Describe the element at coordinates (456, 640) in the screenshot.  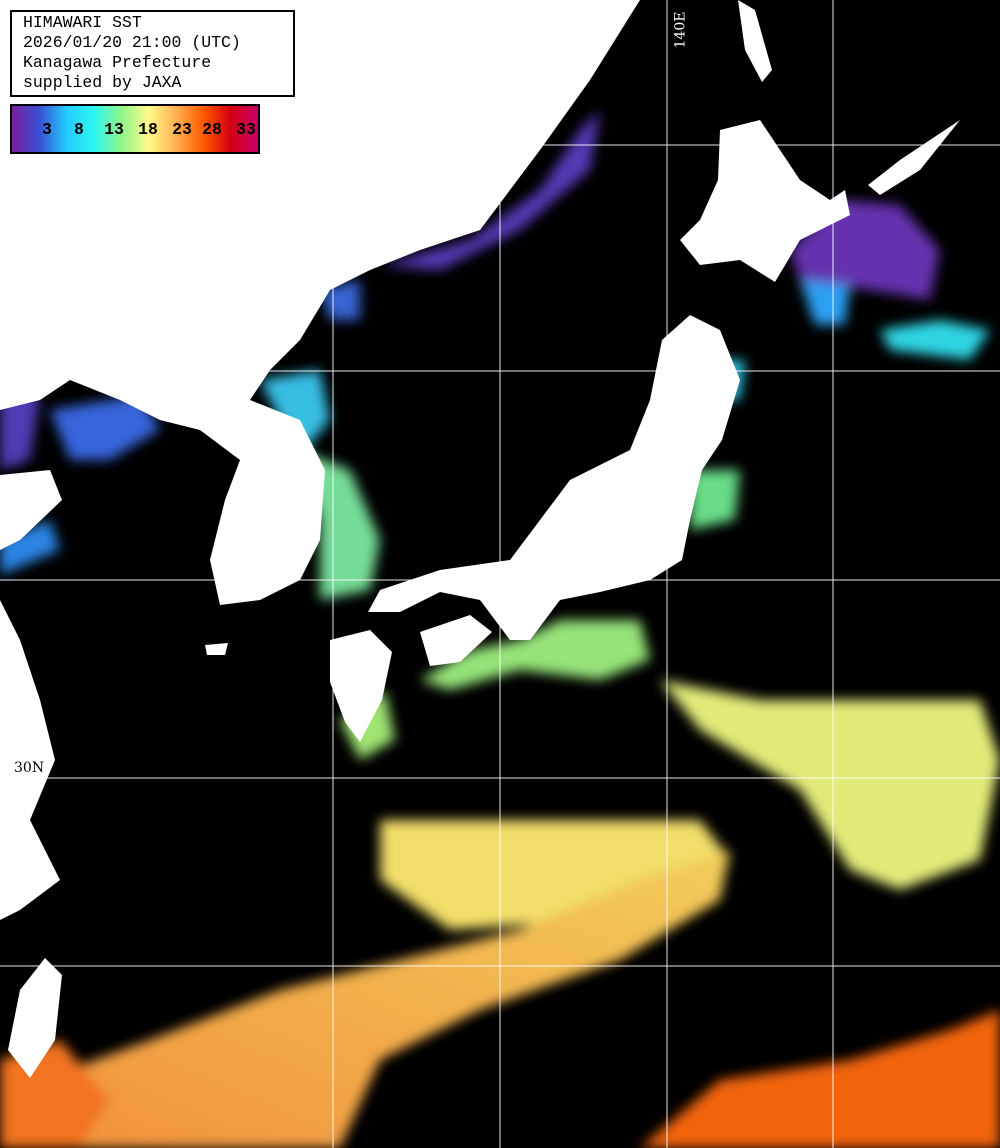
I see `land-shikoku` at that location.